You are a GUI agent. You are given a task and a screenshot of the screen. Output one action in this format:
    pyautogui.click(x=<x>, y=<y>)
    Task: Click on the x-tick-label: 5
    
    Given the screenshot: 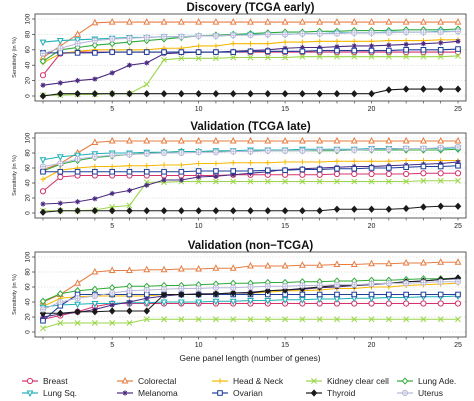 What is the action you would take?
    pyautogui.click(x=112, y=345)
    